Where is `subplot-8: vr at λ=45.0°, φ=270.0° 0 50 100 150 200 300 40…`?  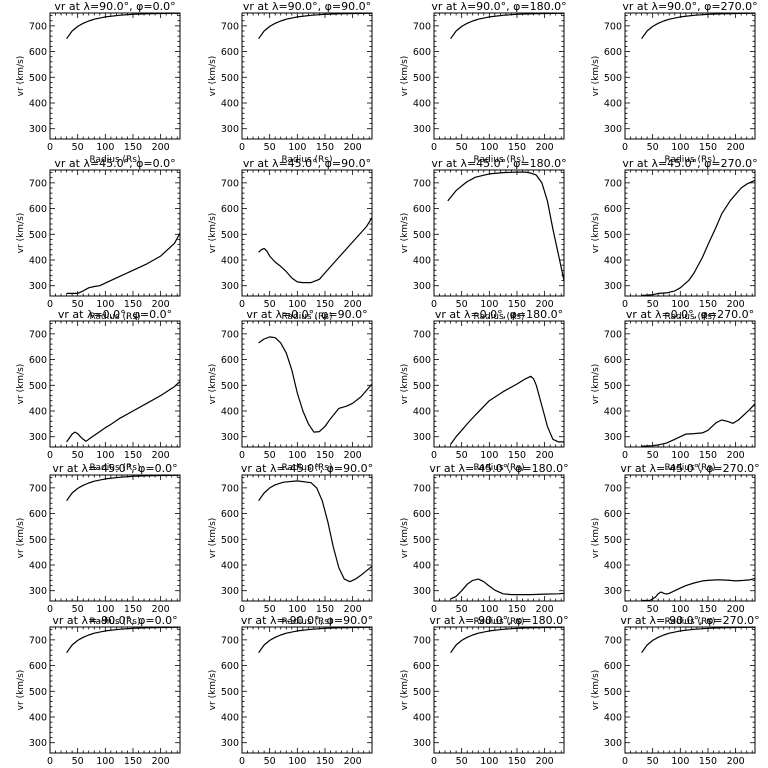 subplot-8: vr at λ=45.0°, φ=270.0° 0 50 100 150 200 300 40… is located at coordinates (674, 239).